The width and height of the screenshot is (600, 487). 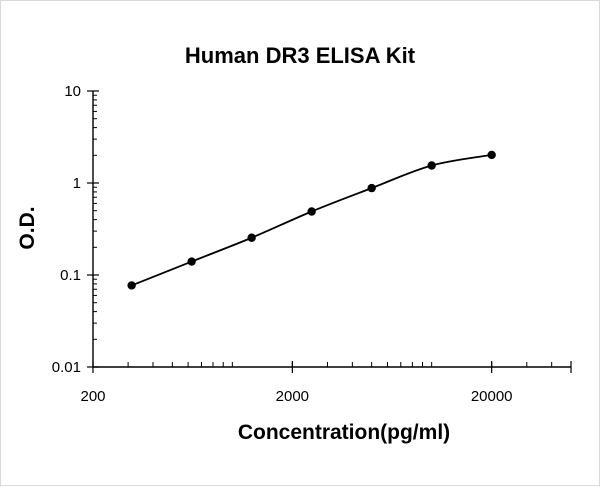 What do you see at coordinates (27, 227) in the screenshot?
I see `y-axis-title: O.D.` at bounding box center [27, 227].